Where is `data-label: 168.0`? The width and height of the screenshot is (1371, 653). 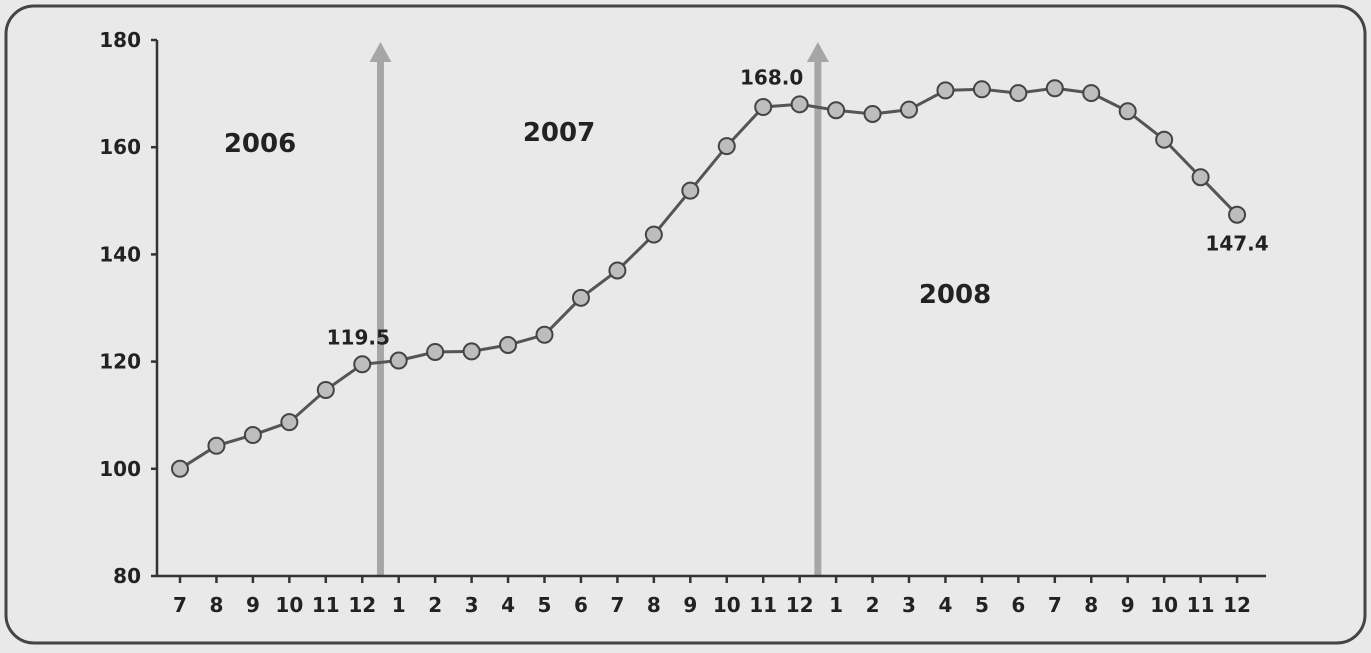
data-label: 168.0 is located at coordinates (771, 77).